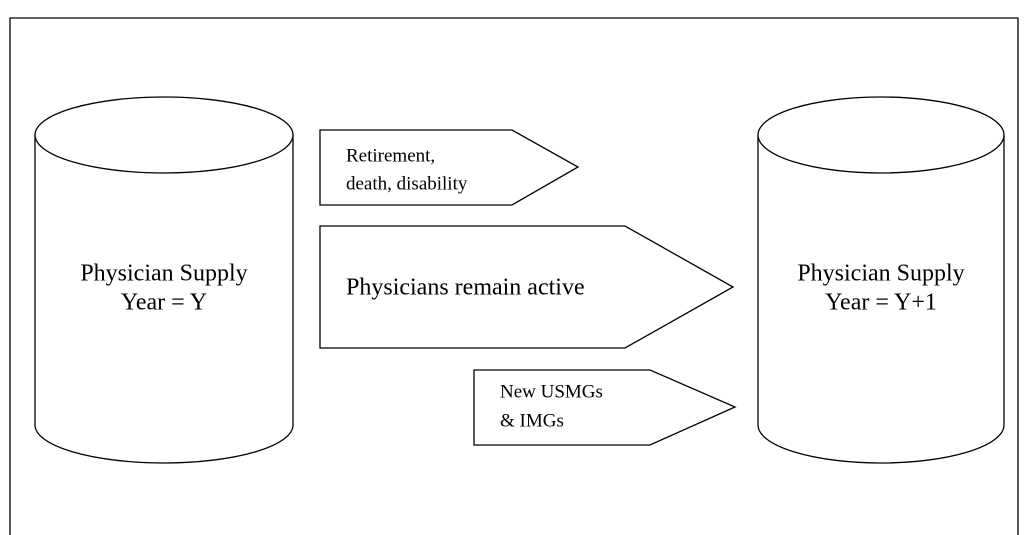  I want to click on arrow-label: Retirement,, so click(390, 155).